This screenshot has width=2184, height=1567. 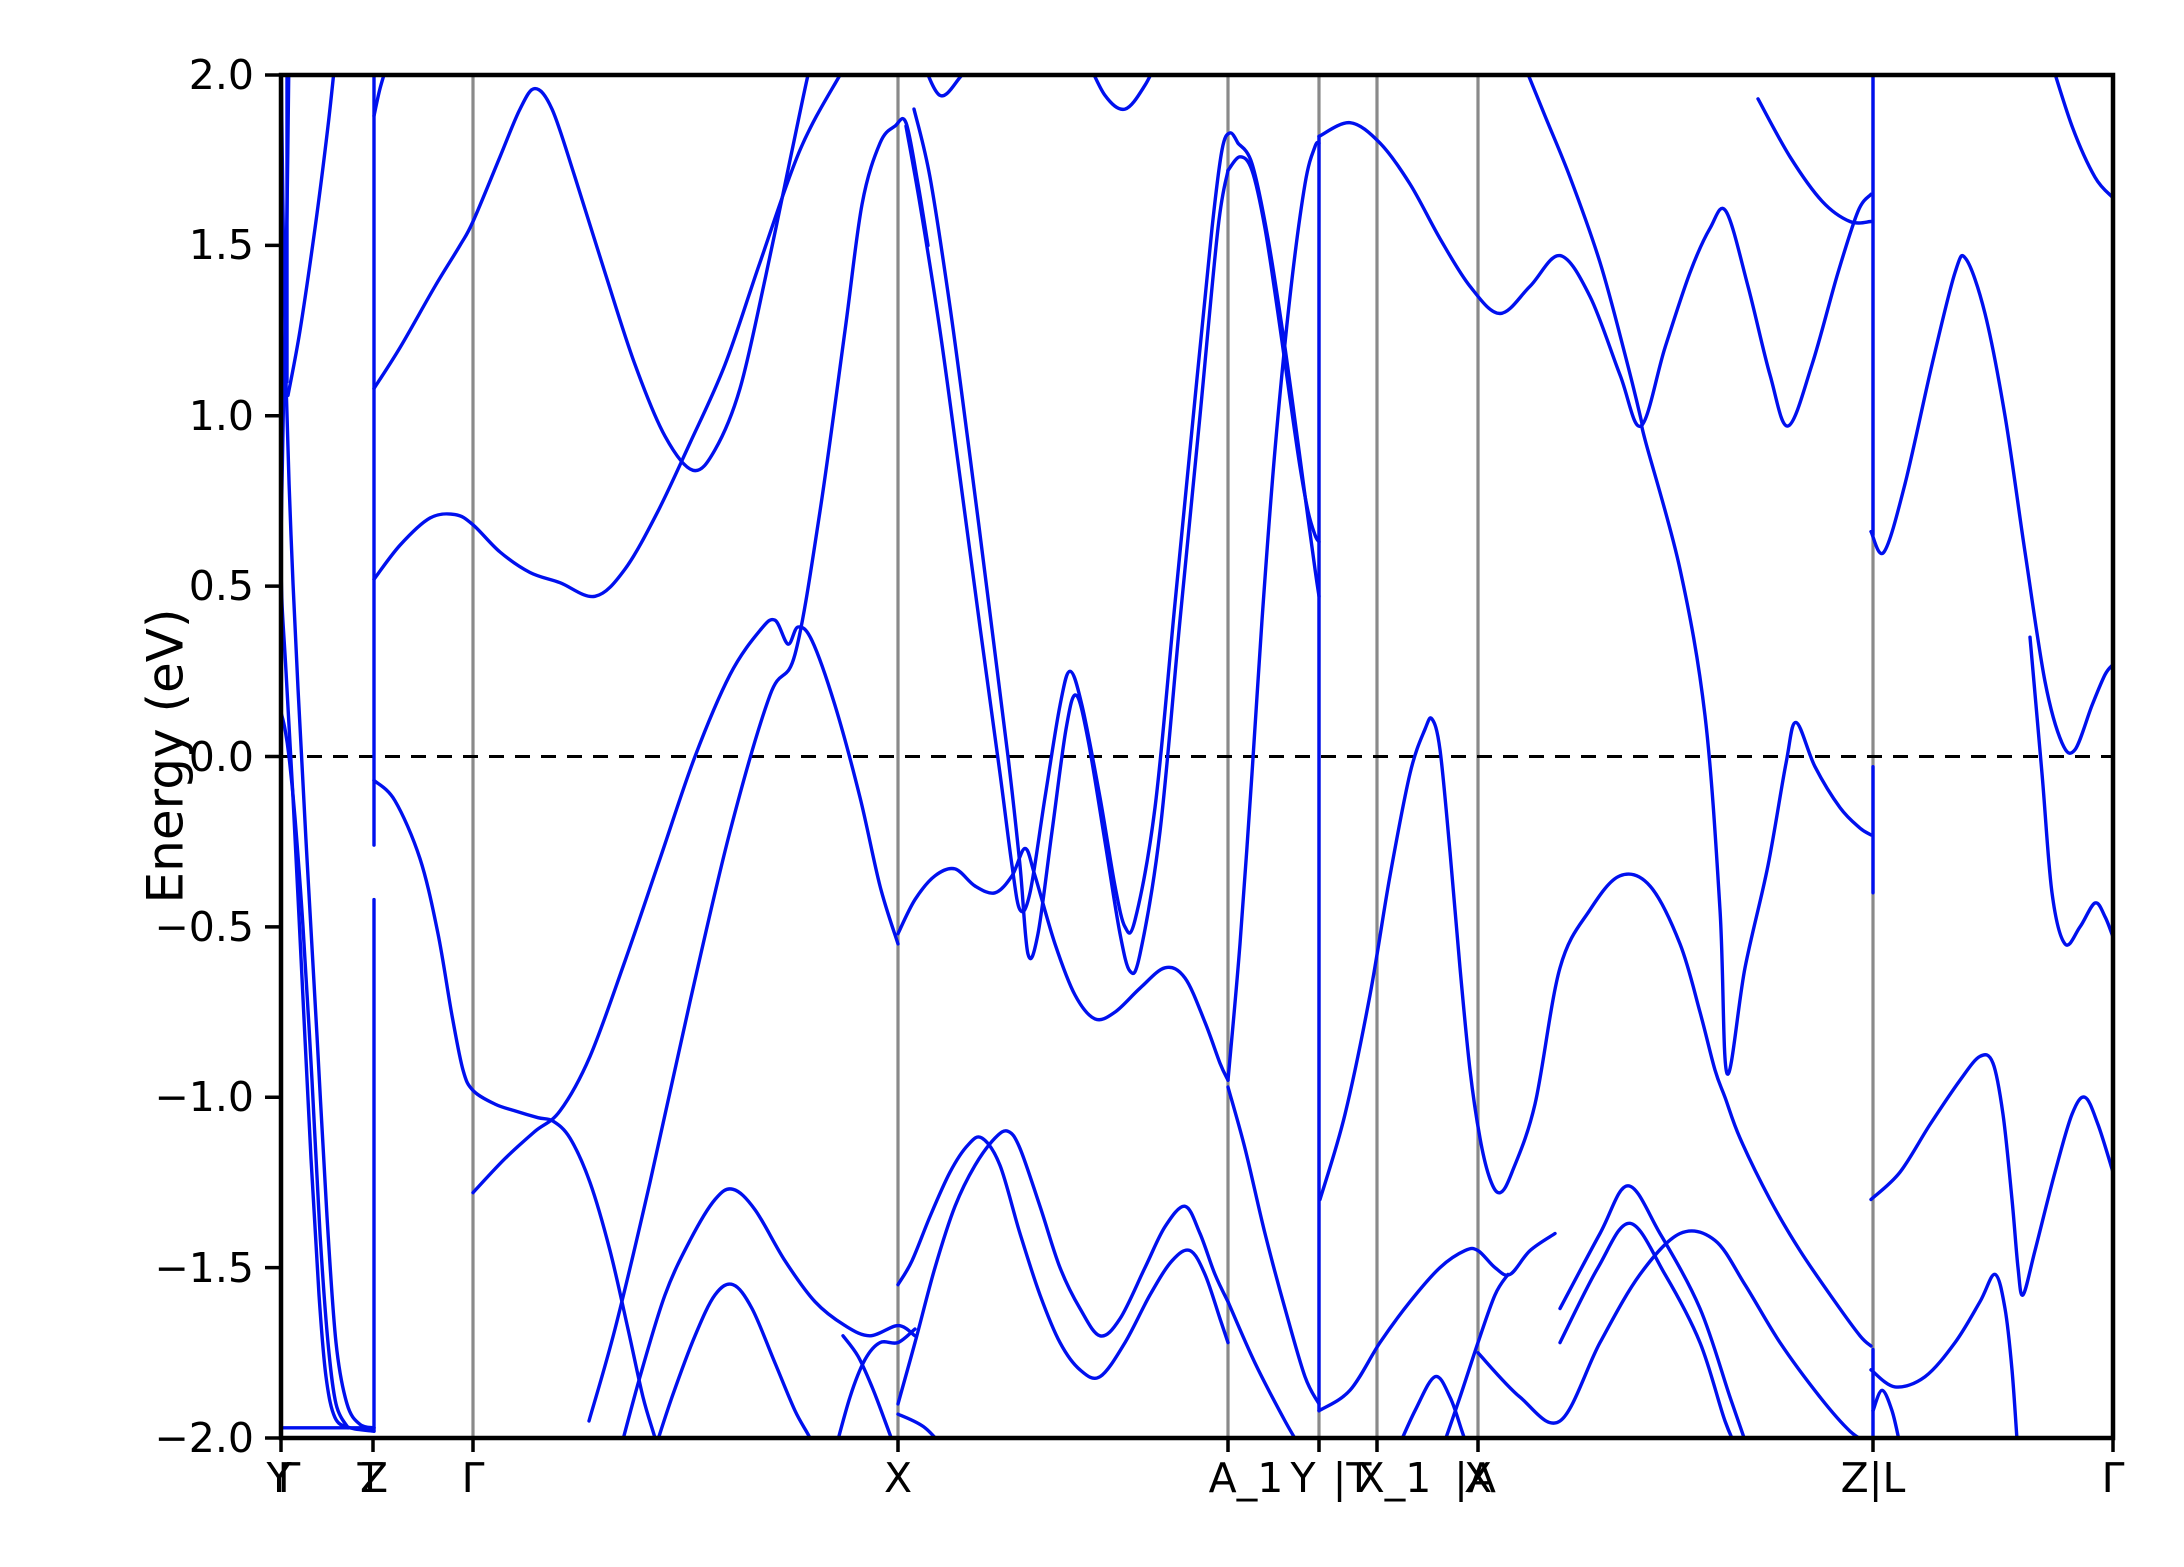 I want to click on band-TX1-top, so click(x=1595, y=274).